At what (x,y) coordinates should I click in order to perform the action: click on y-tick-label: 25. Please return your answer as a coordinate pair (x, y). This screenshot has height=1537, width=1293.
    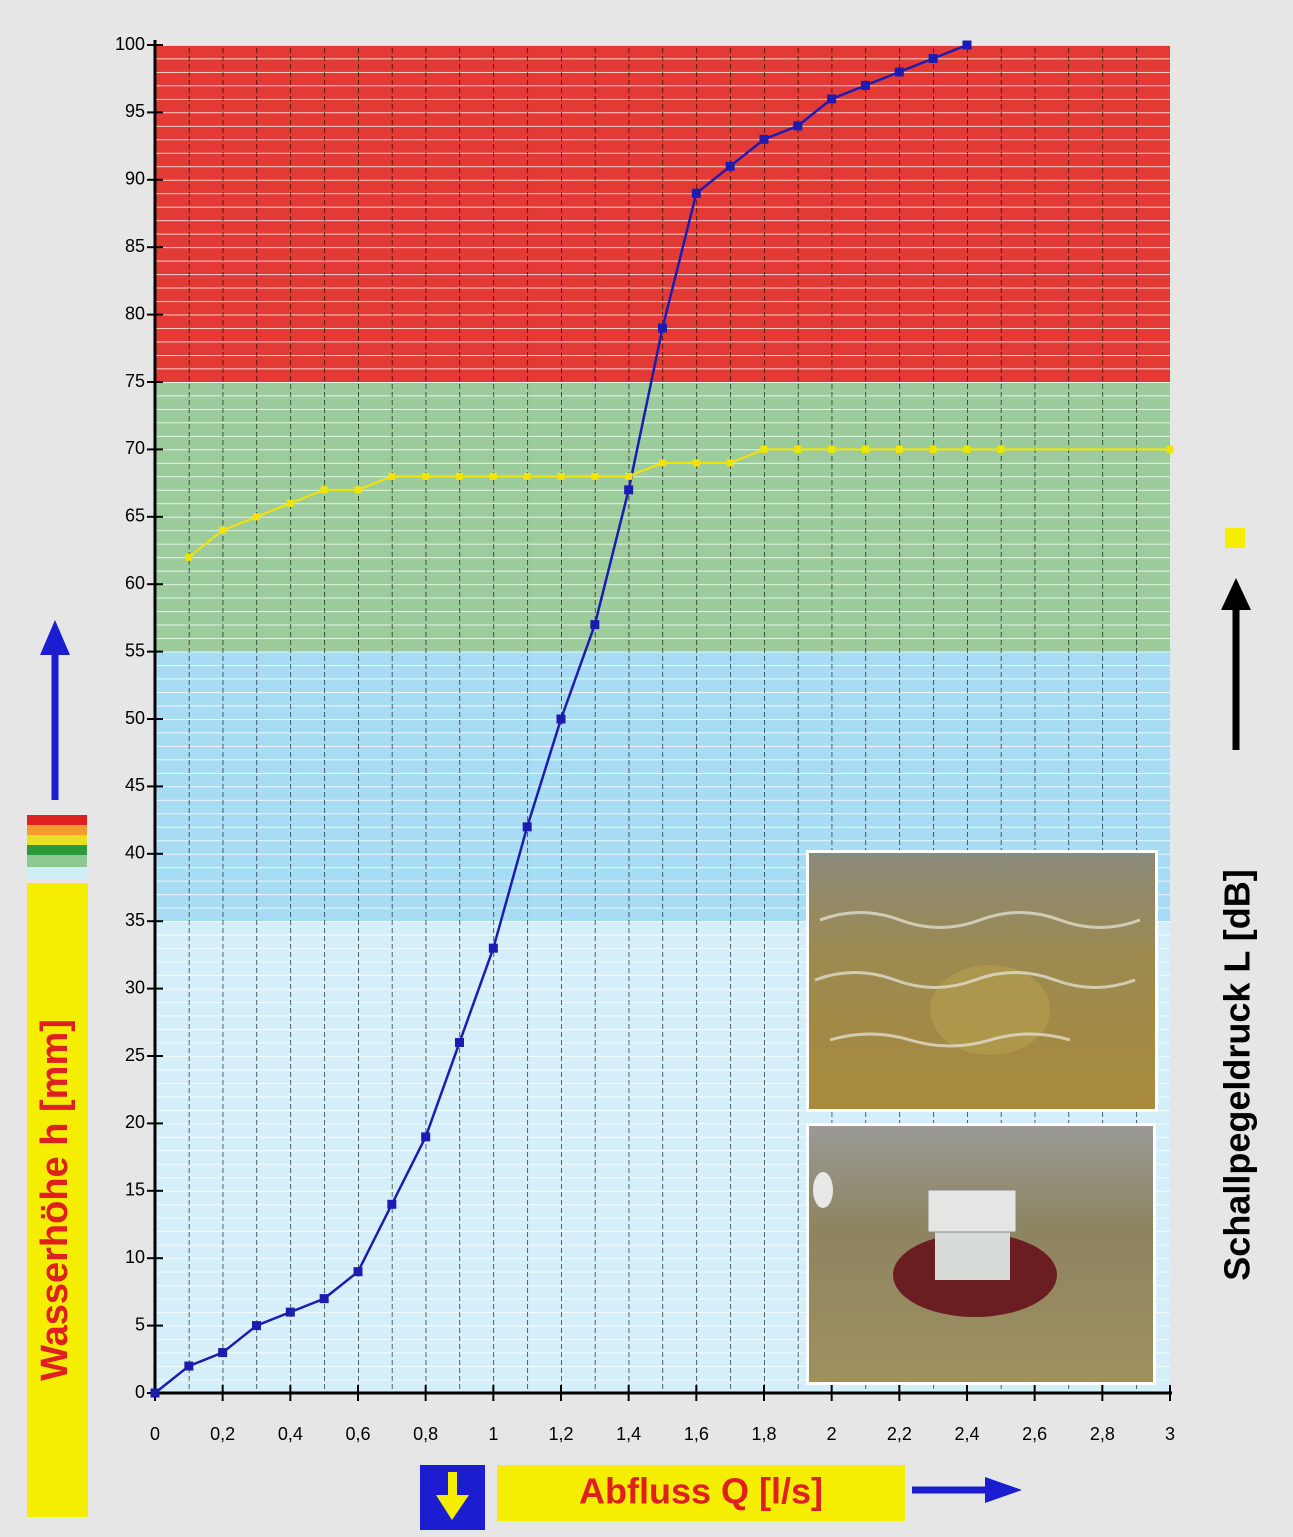
    Looking at the image, I should click on (135, 1055).